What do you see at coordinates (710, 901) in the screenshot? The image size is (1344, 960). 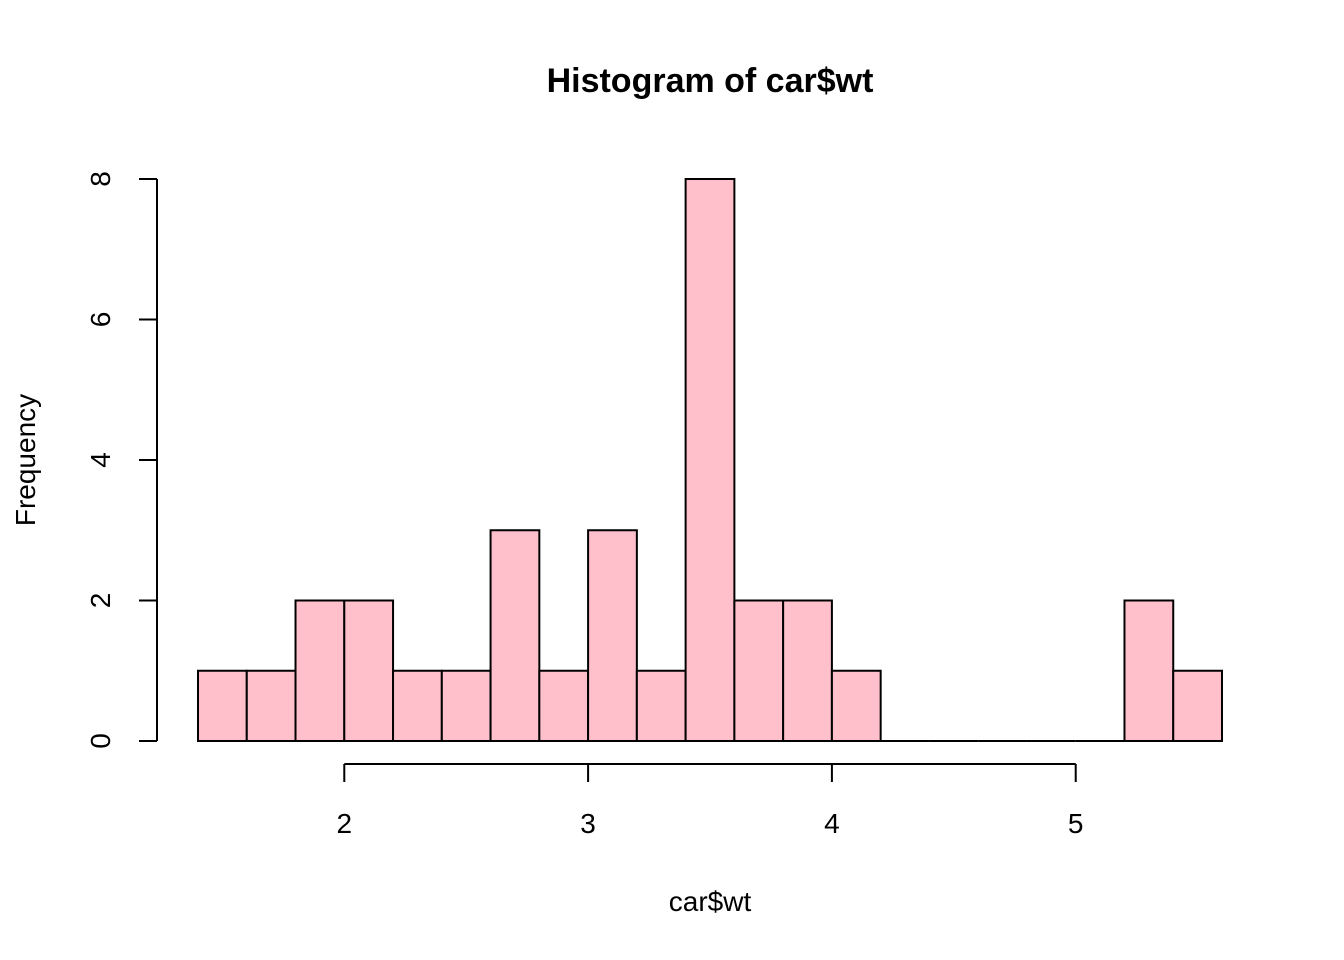 I see `x-axis-label: car$wt` at bounding box center [710, 901].